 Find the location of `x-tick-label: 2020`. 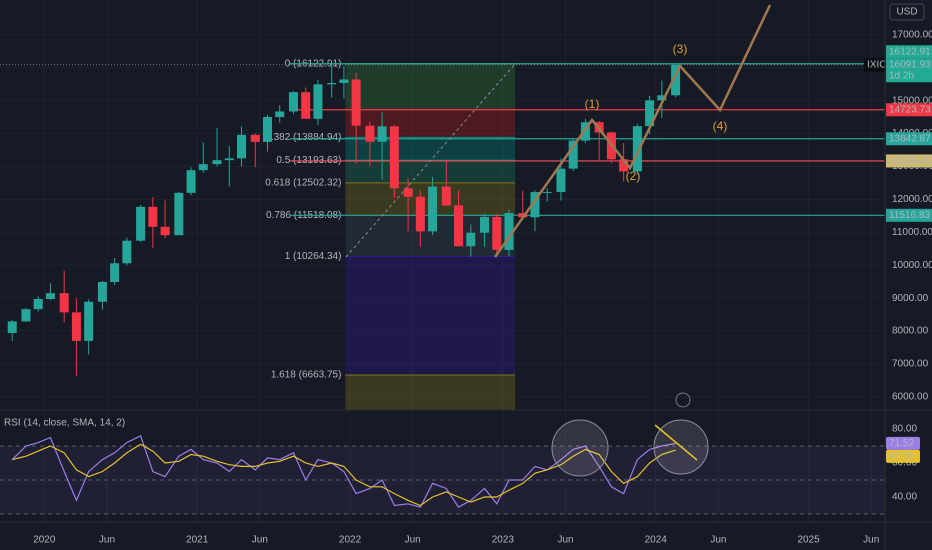

x-tick-label: 2020 is located at coordinates (44, 540).